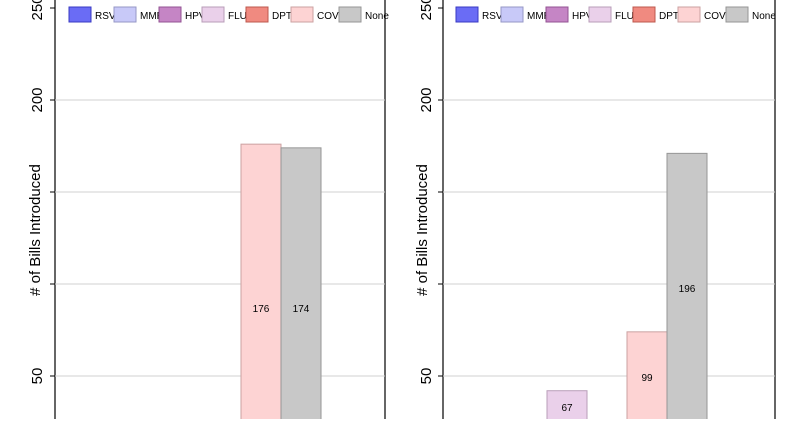 The height and width of the screenshot is (424, 800). I want to click on data-label: 174, so click(301, 309).